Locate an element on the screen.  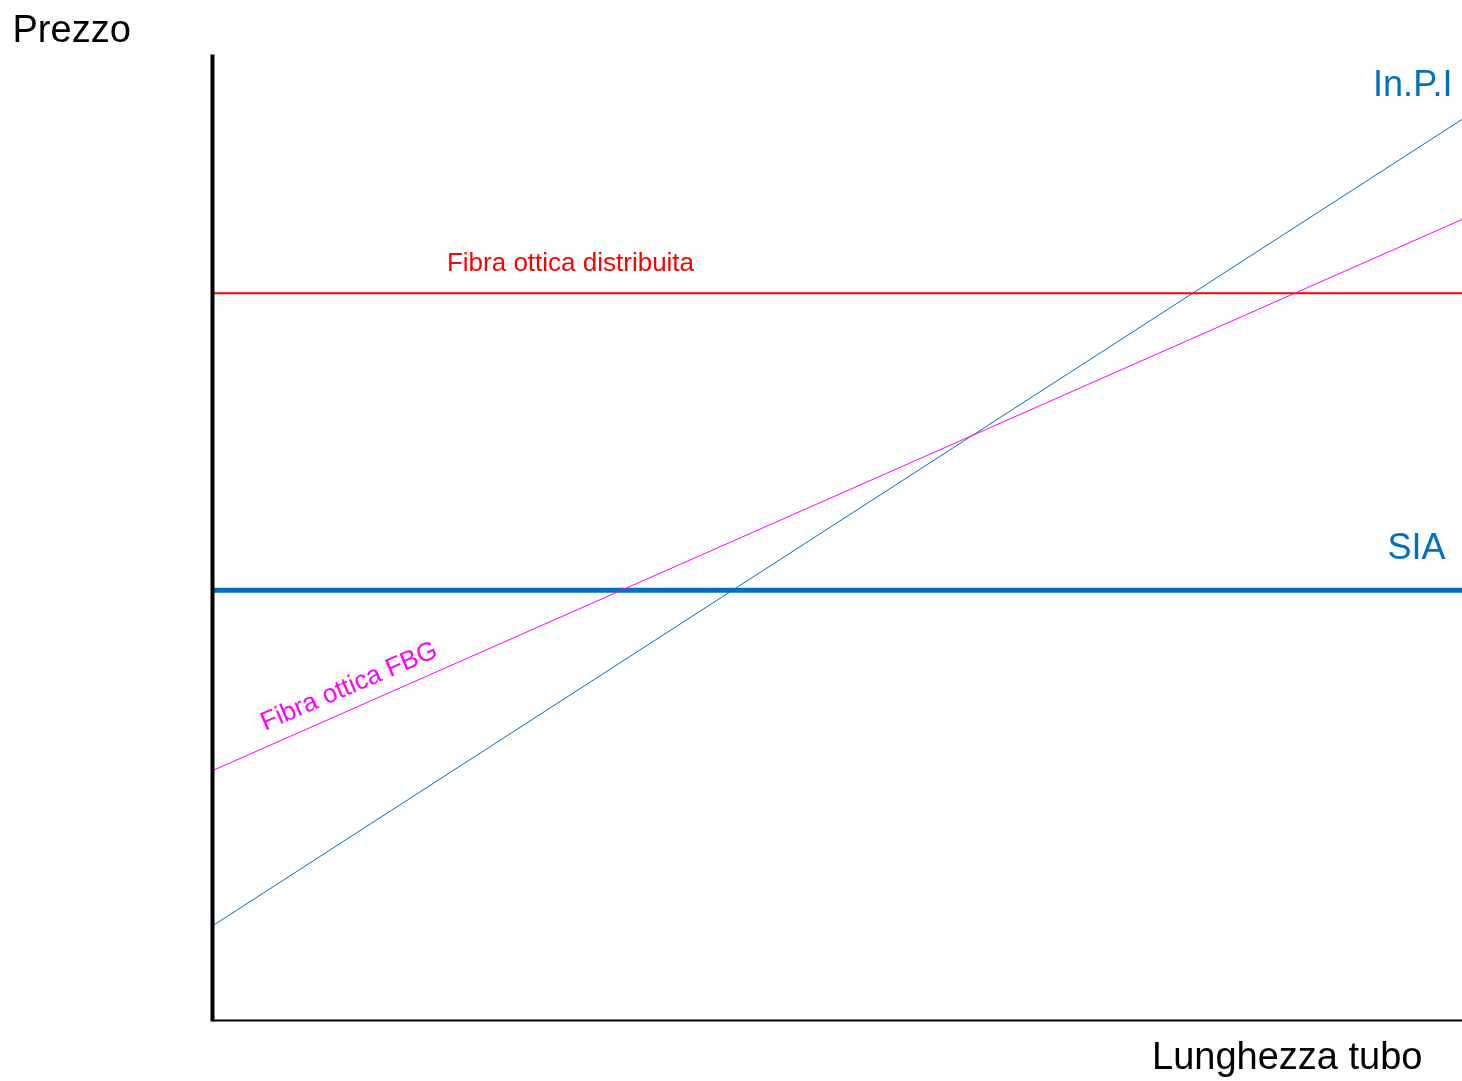
series-label: SIA is located at coordinates (1416, 547).